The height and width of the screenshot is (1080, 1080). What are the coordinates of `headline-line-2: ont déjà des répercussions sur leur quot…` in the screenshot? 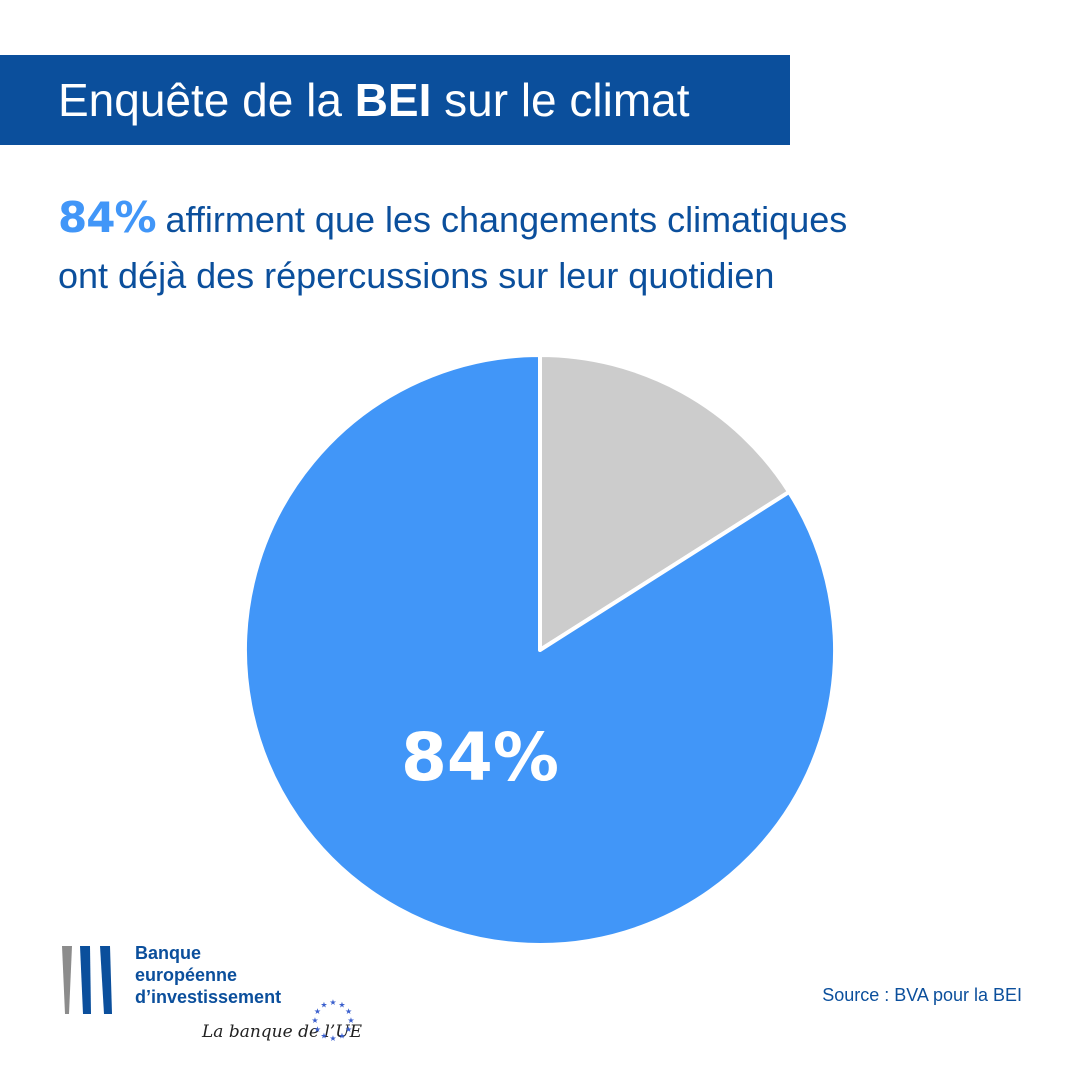 It's located at (416, 275).